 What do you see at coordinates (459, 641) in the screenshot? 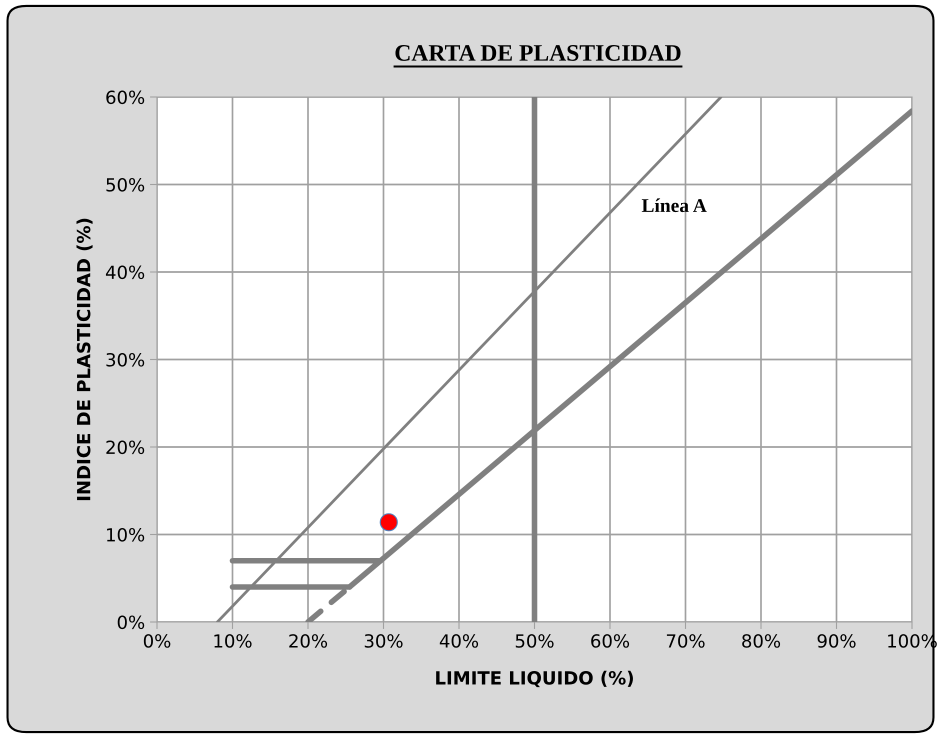
I see `x-tick-label: 40%` at bounding box center [459, 641].